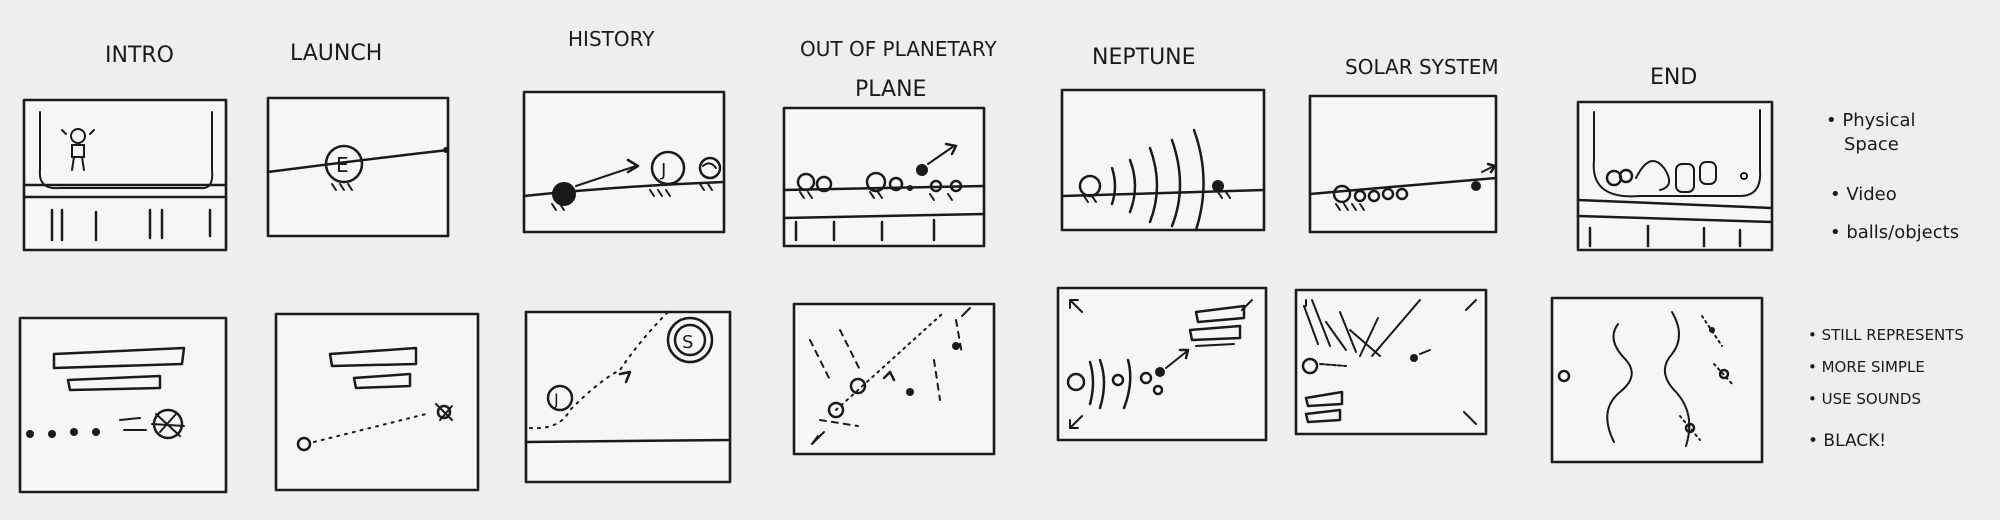 Image resolution: width=2000 pixels, height=520 pixels. Describe the element at coordinates (1894, 232) in the screenshot. I see `note-balls-objects: • balls/objects` at that location.